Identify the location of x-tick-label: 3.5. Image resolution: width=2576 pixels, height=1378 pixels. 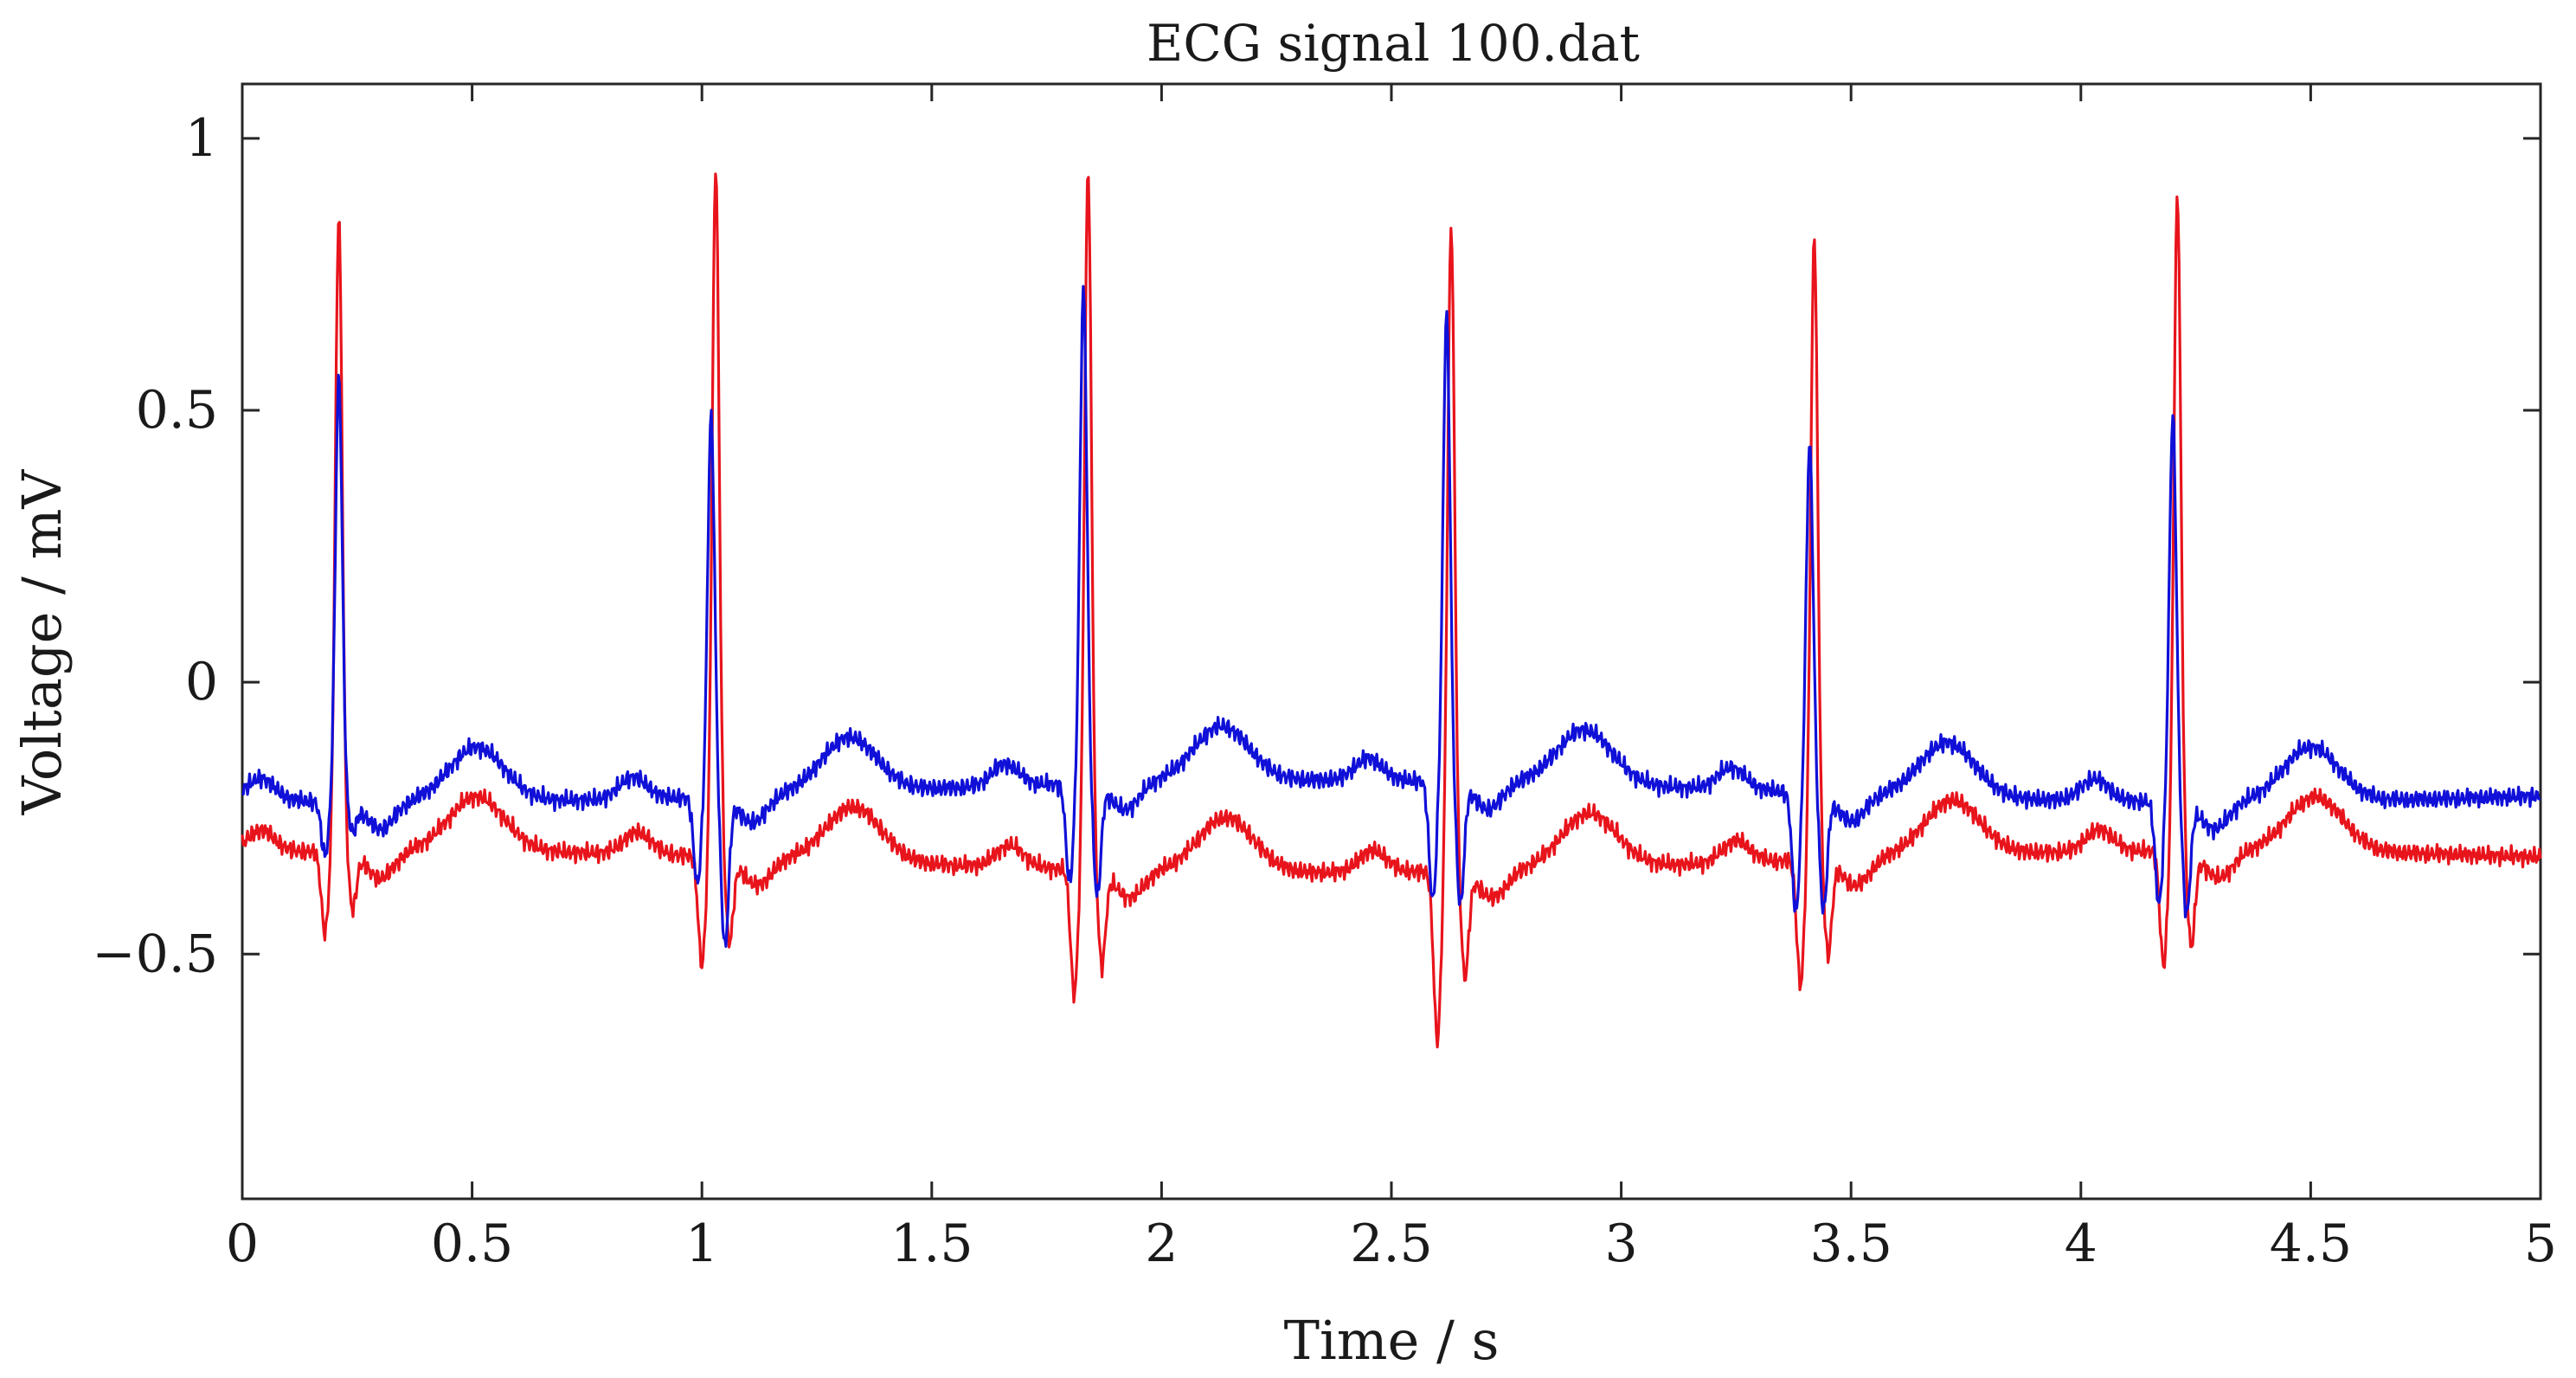
(1850, 1244).